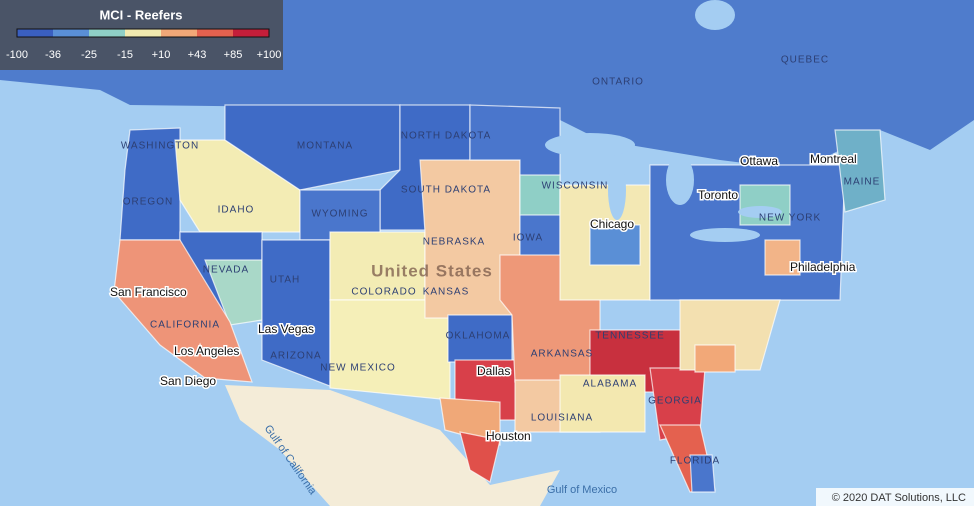 The image size is (974, 506). What do you see at coordinates (188, 381) in the screenshot?
I see `city-label: San Diego` at bounding box center [188, 381].